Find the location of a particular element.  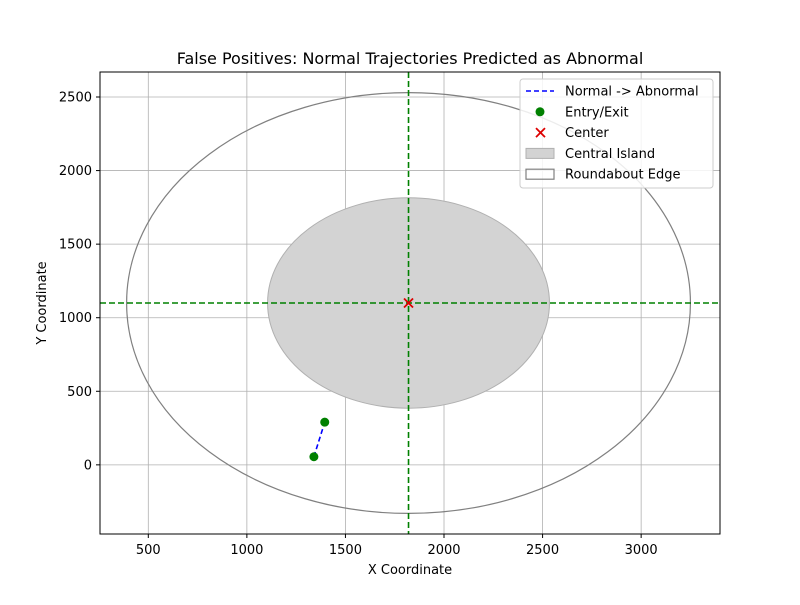

y-tick-label: 1000 is located at coordinates (75, 318).